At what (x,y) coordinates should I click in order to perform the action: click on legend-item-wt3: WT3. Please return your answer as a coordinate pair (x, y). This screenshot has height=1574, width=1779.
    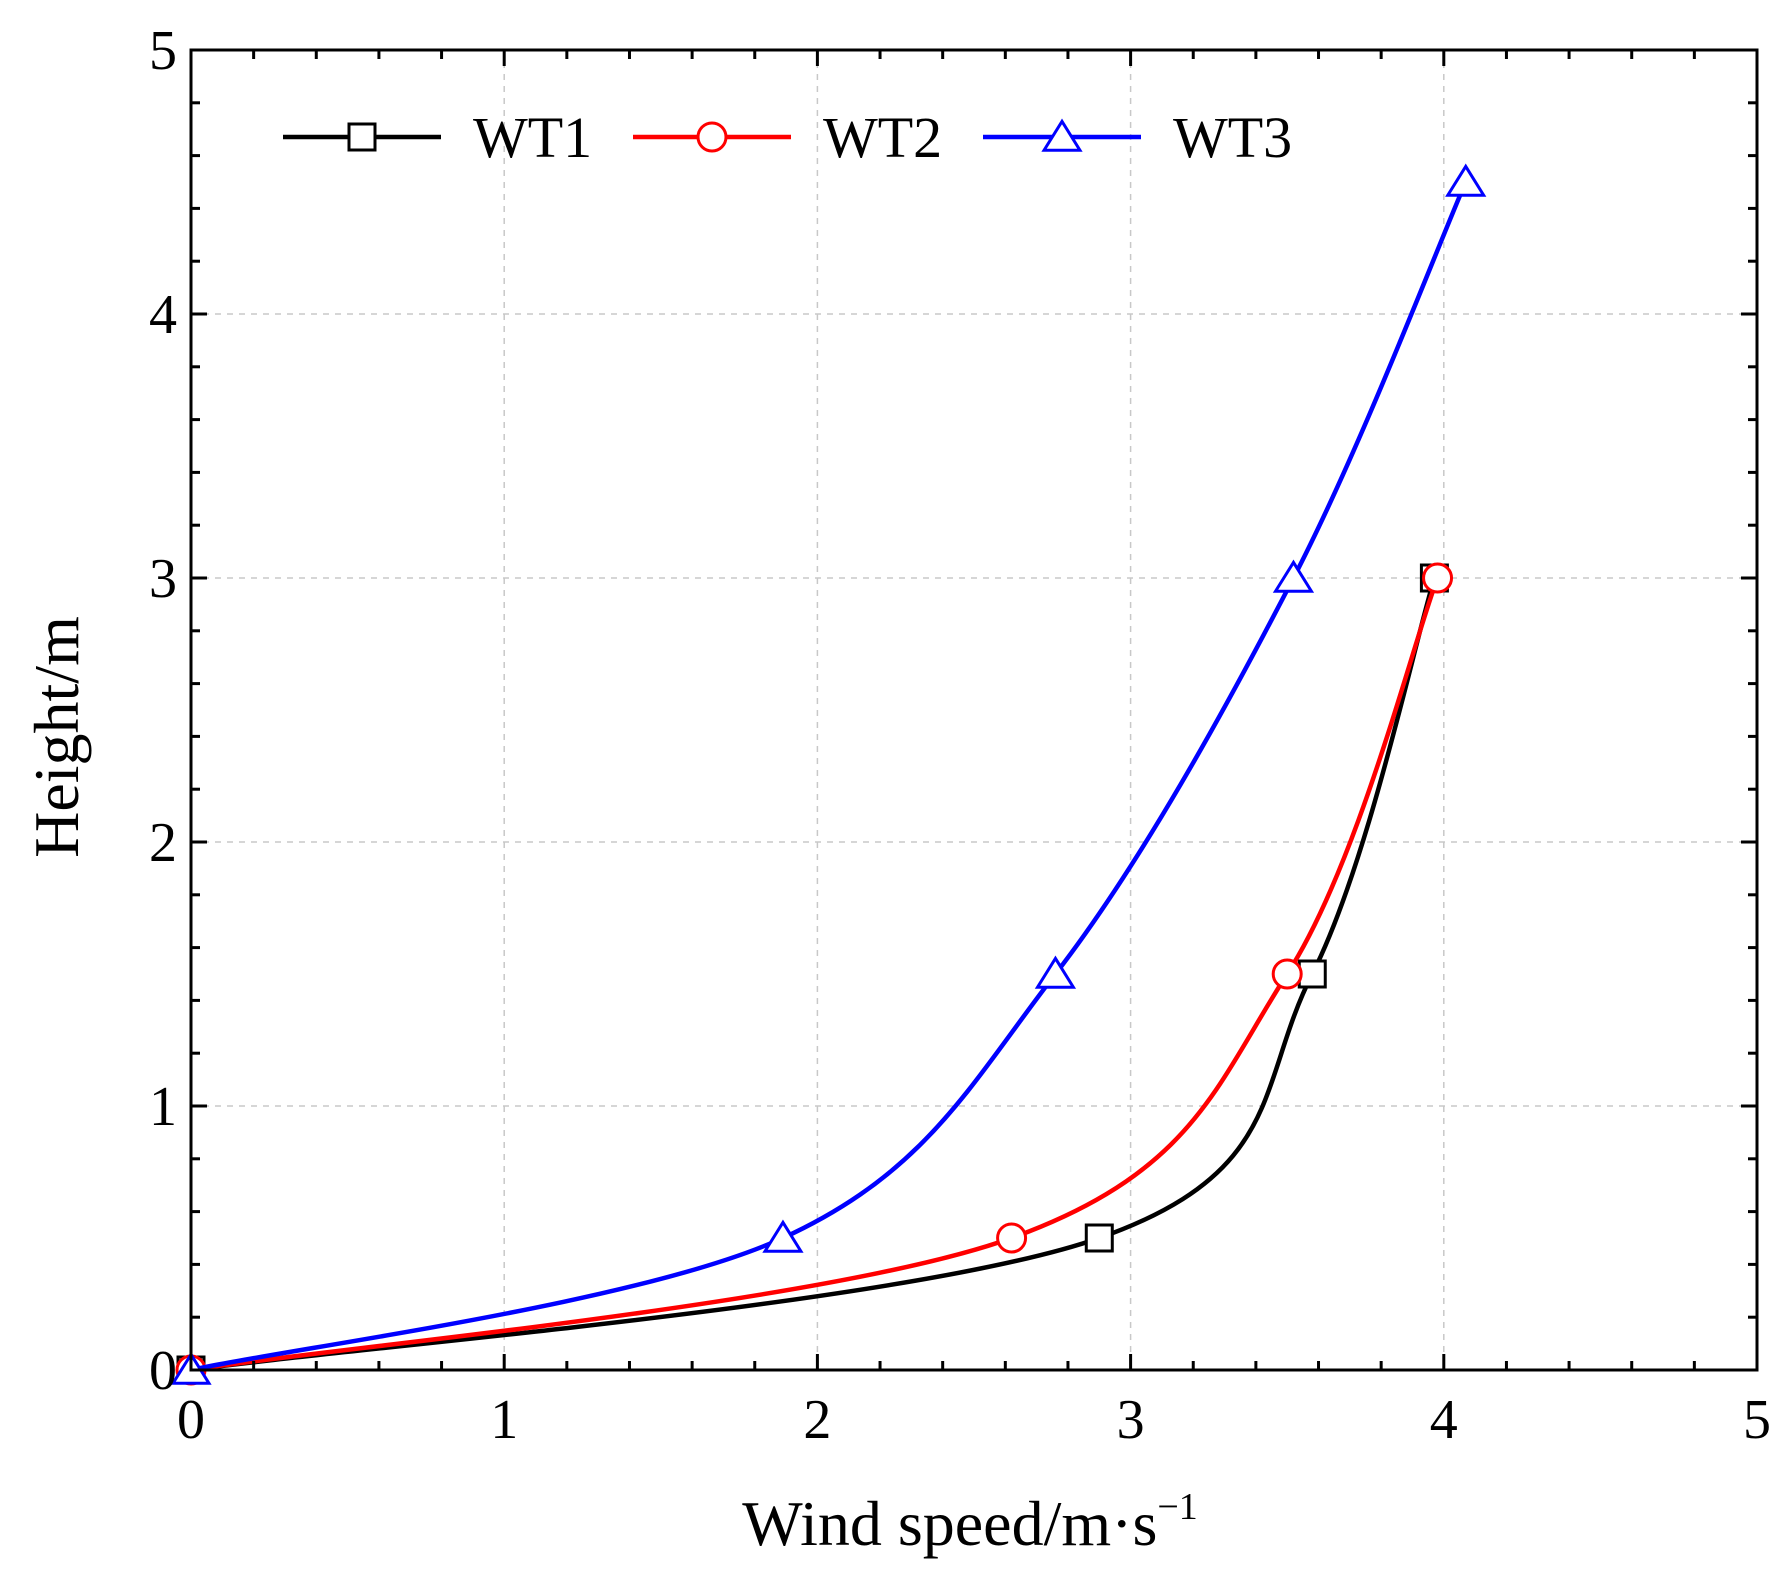
    Looking at the image, I should click on (1137, 137).